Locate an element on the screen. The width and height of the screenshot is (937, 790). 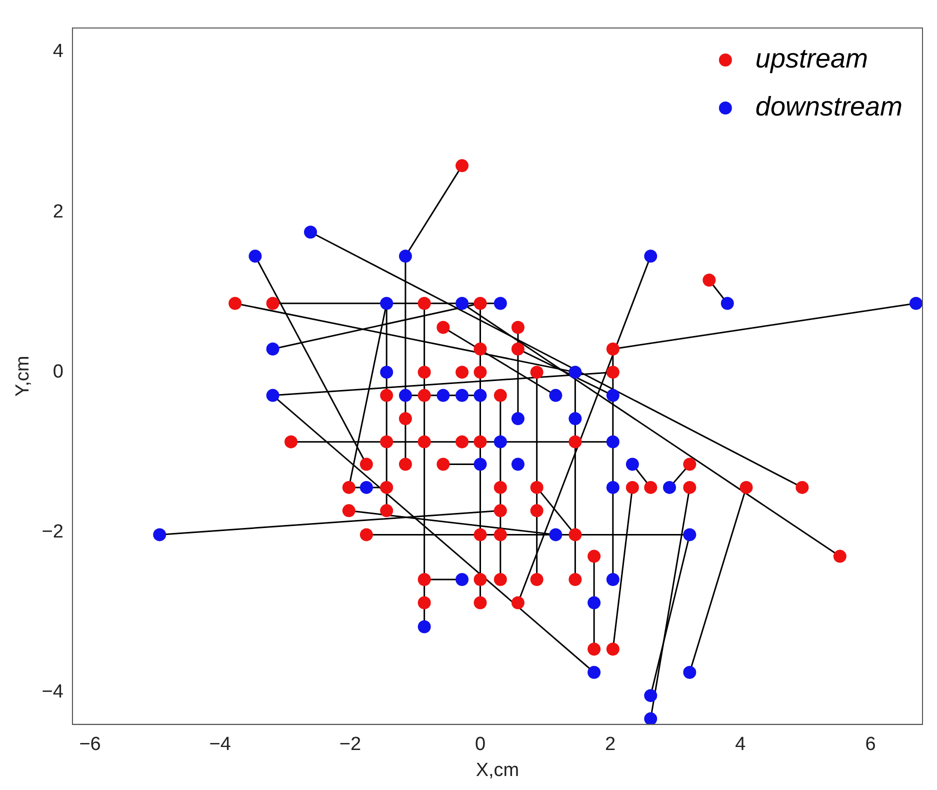
y-tick-label: 0 is located at coordinates (58, 371).